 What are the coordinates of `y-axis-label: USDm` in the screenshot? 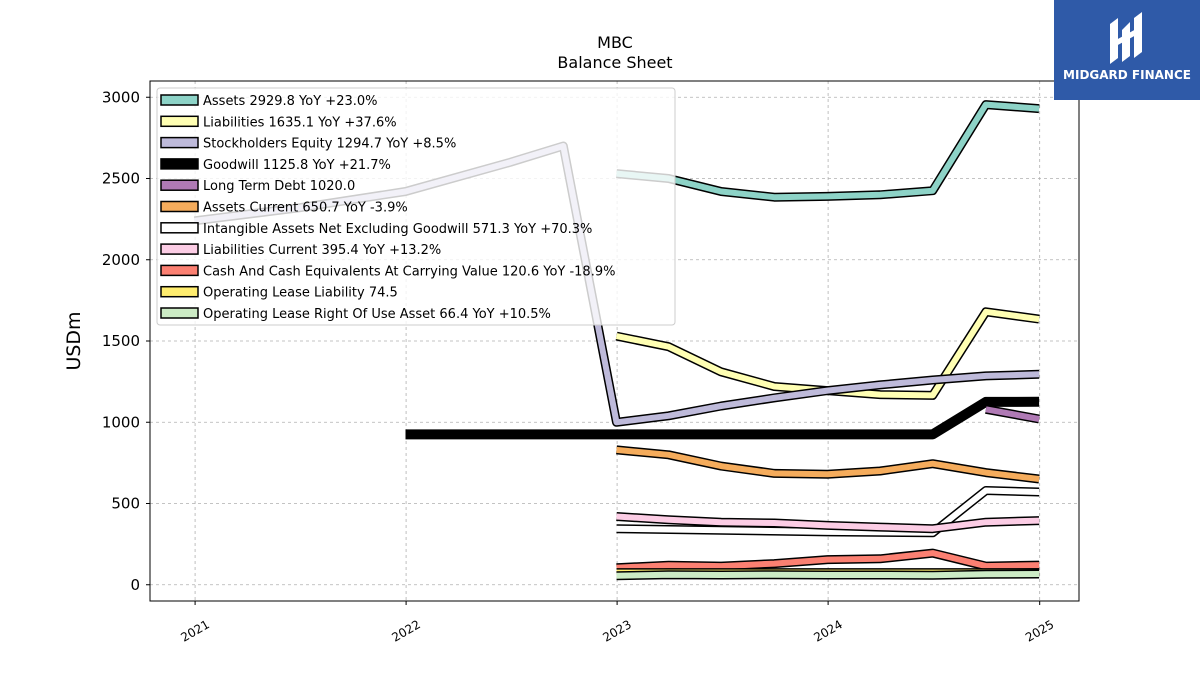 It's located at (74, 340).